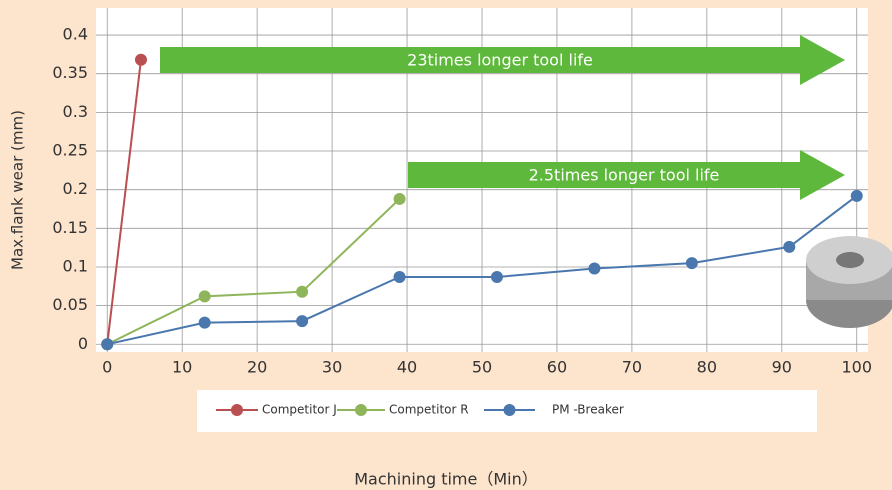 The height and width of the screenshot is (490, 892). Describe the element at coordinates (75, 34) in the screenshot. I see `y-tick-label: 0.4` at that location.